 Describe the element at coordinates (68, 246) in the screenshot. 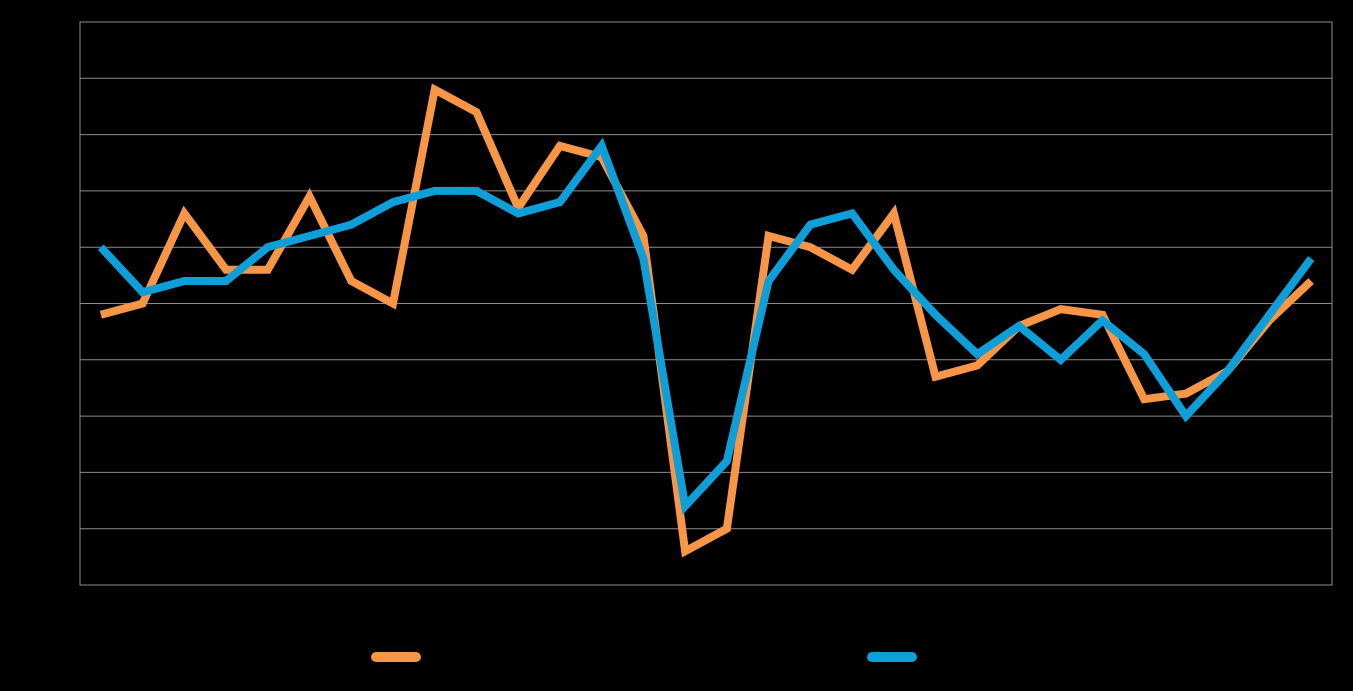

I see `y-tick-label: 6` at that location.